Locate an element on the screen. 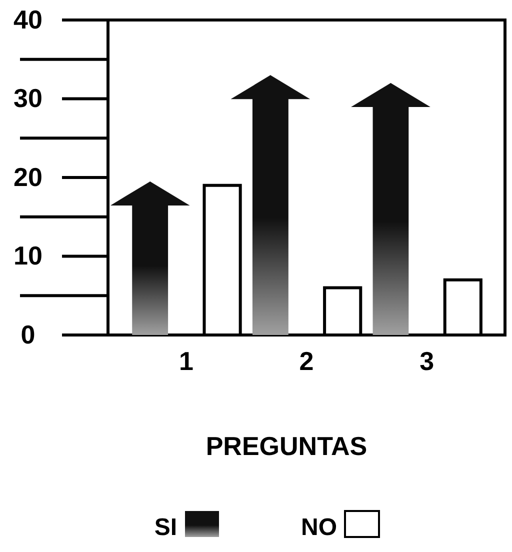  x-axis-title: PREGUNTAS is located at coordinates (287, 446).